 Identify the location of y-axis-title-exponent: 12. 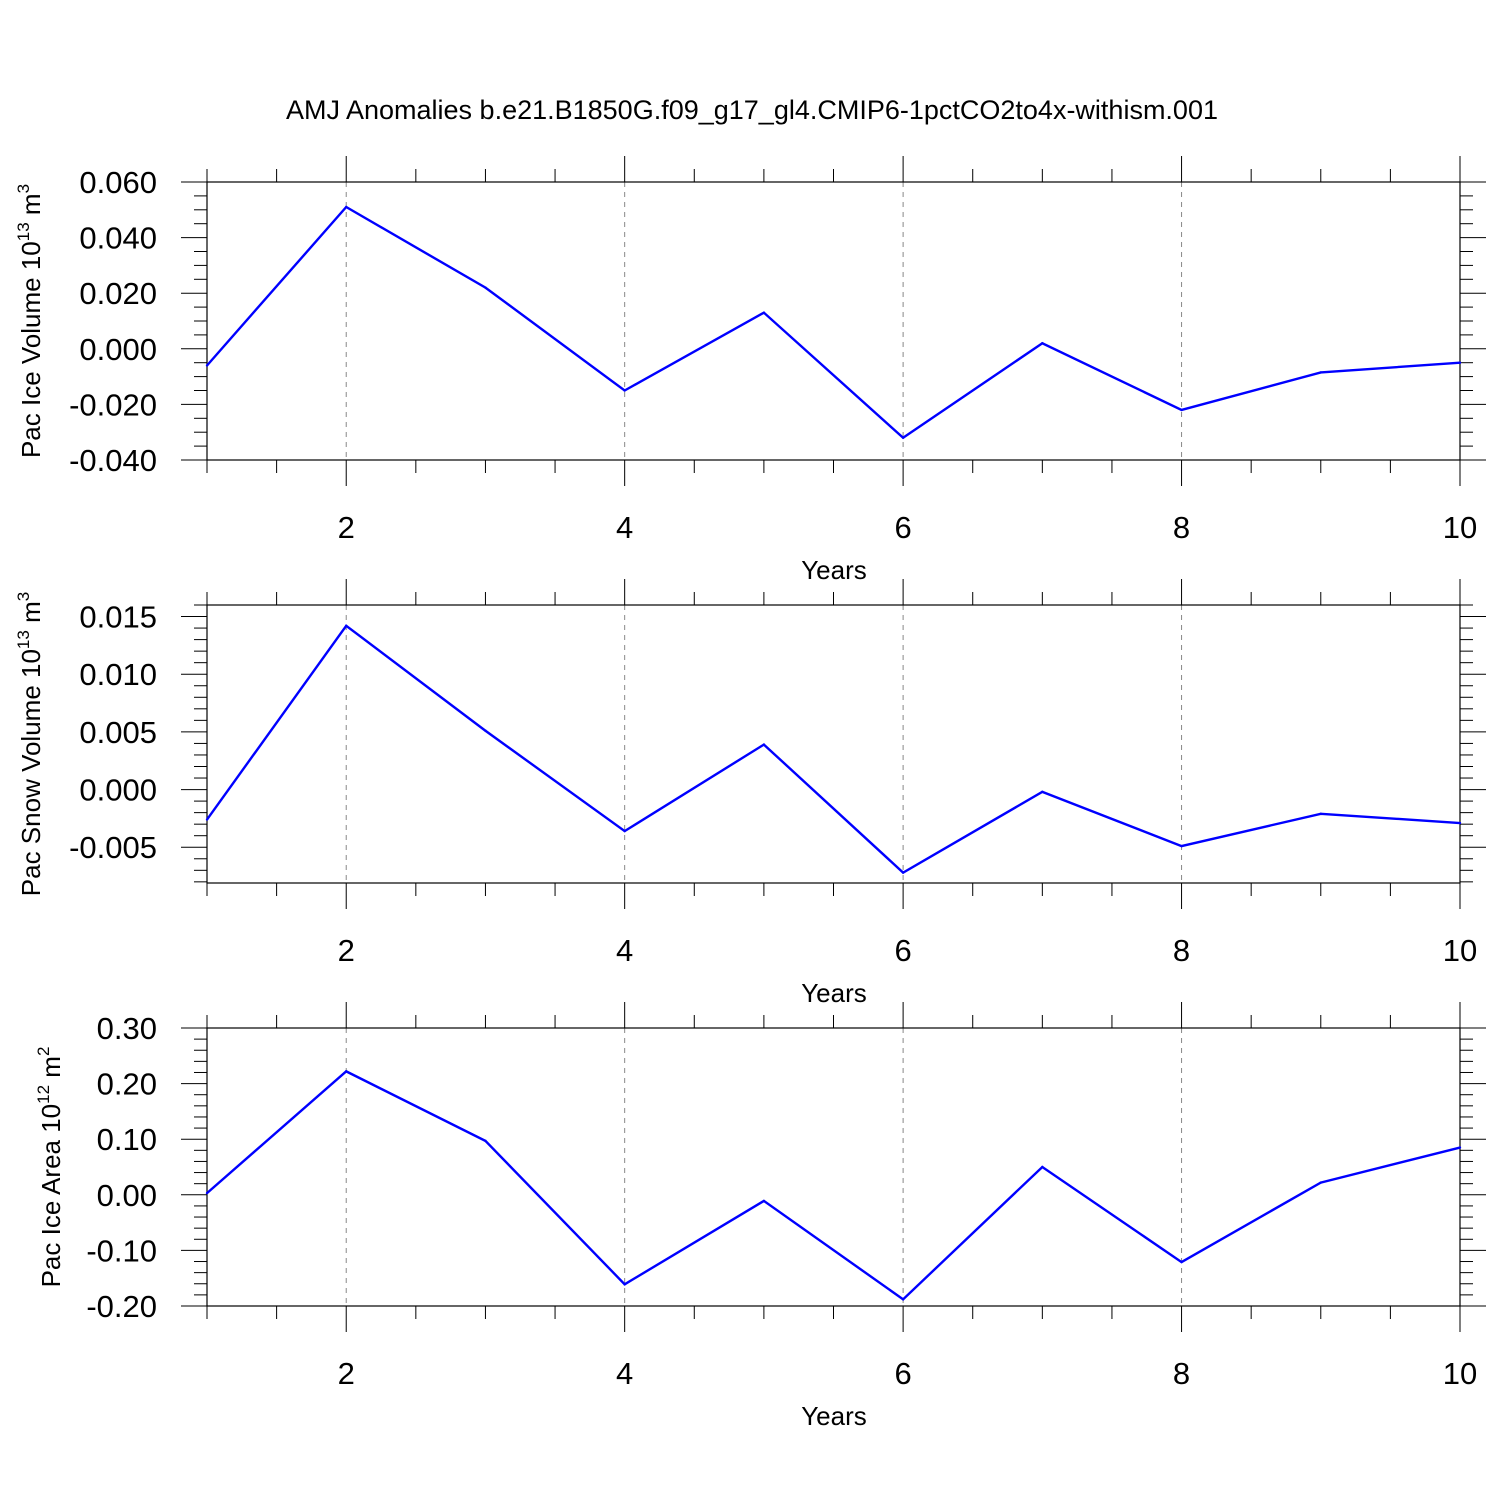
(43, 1094).